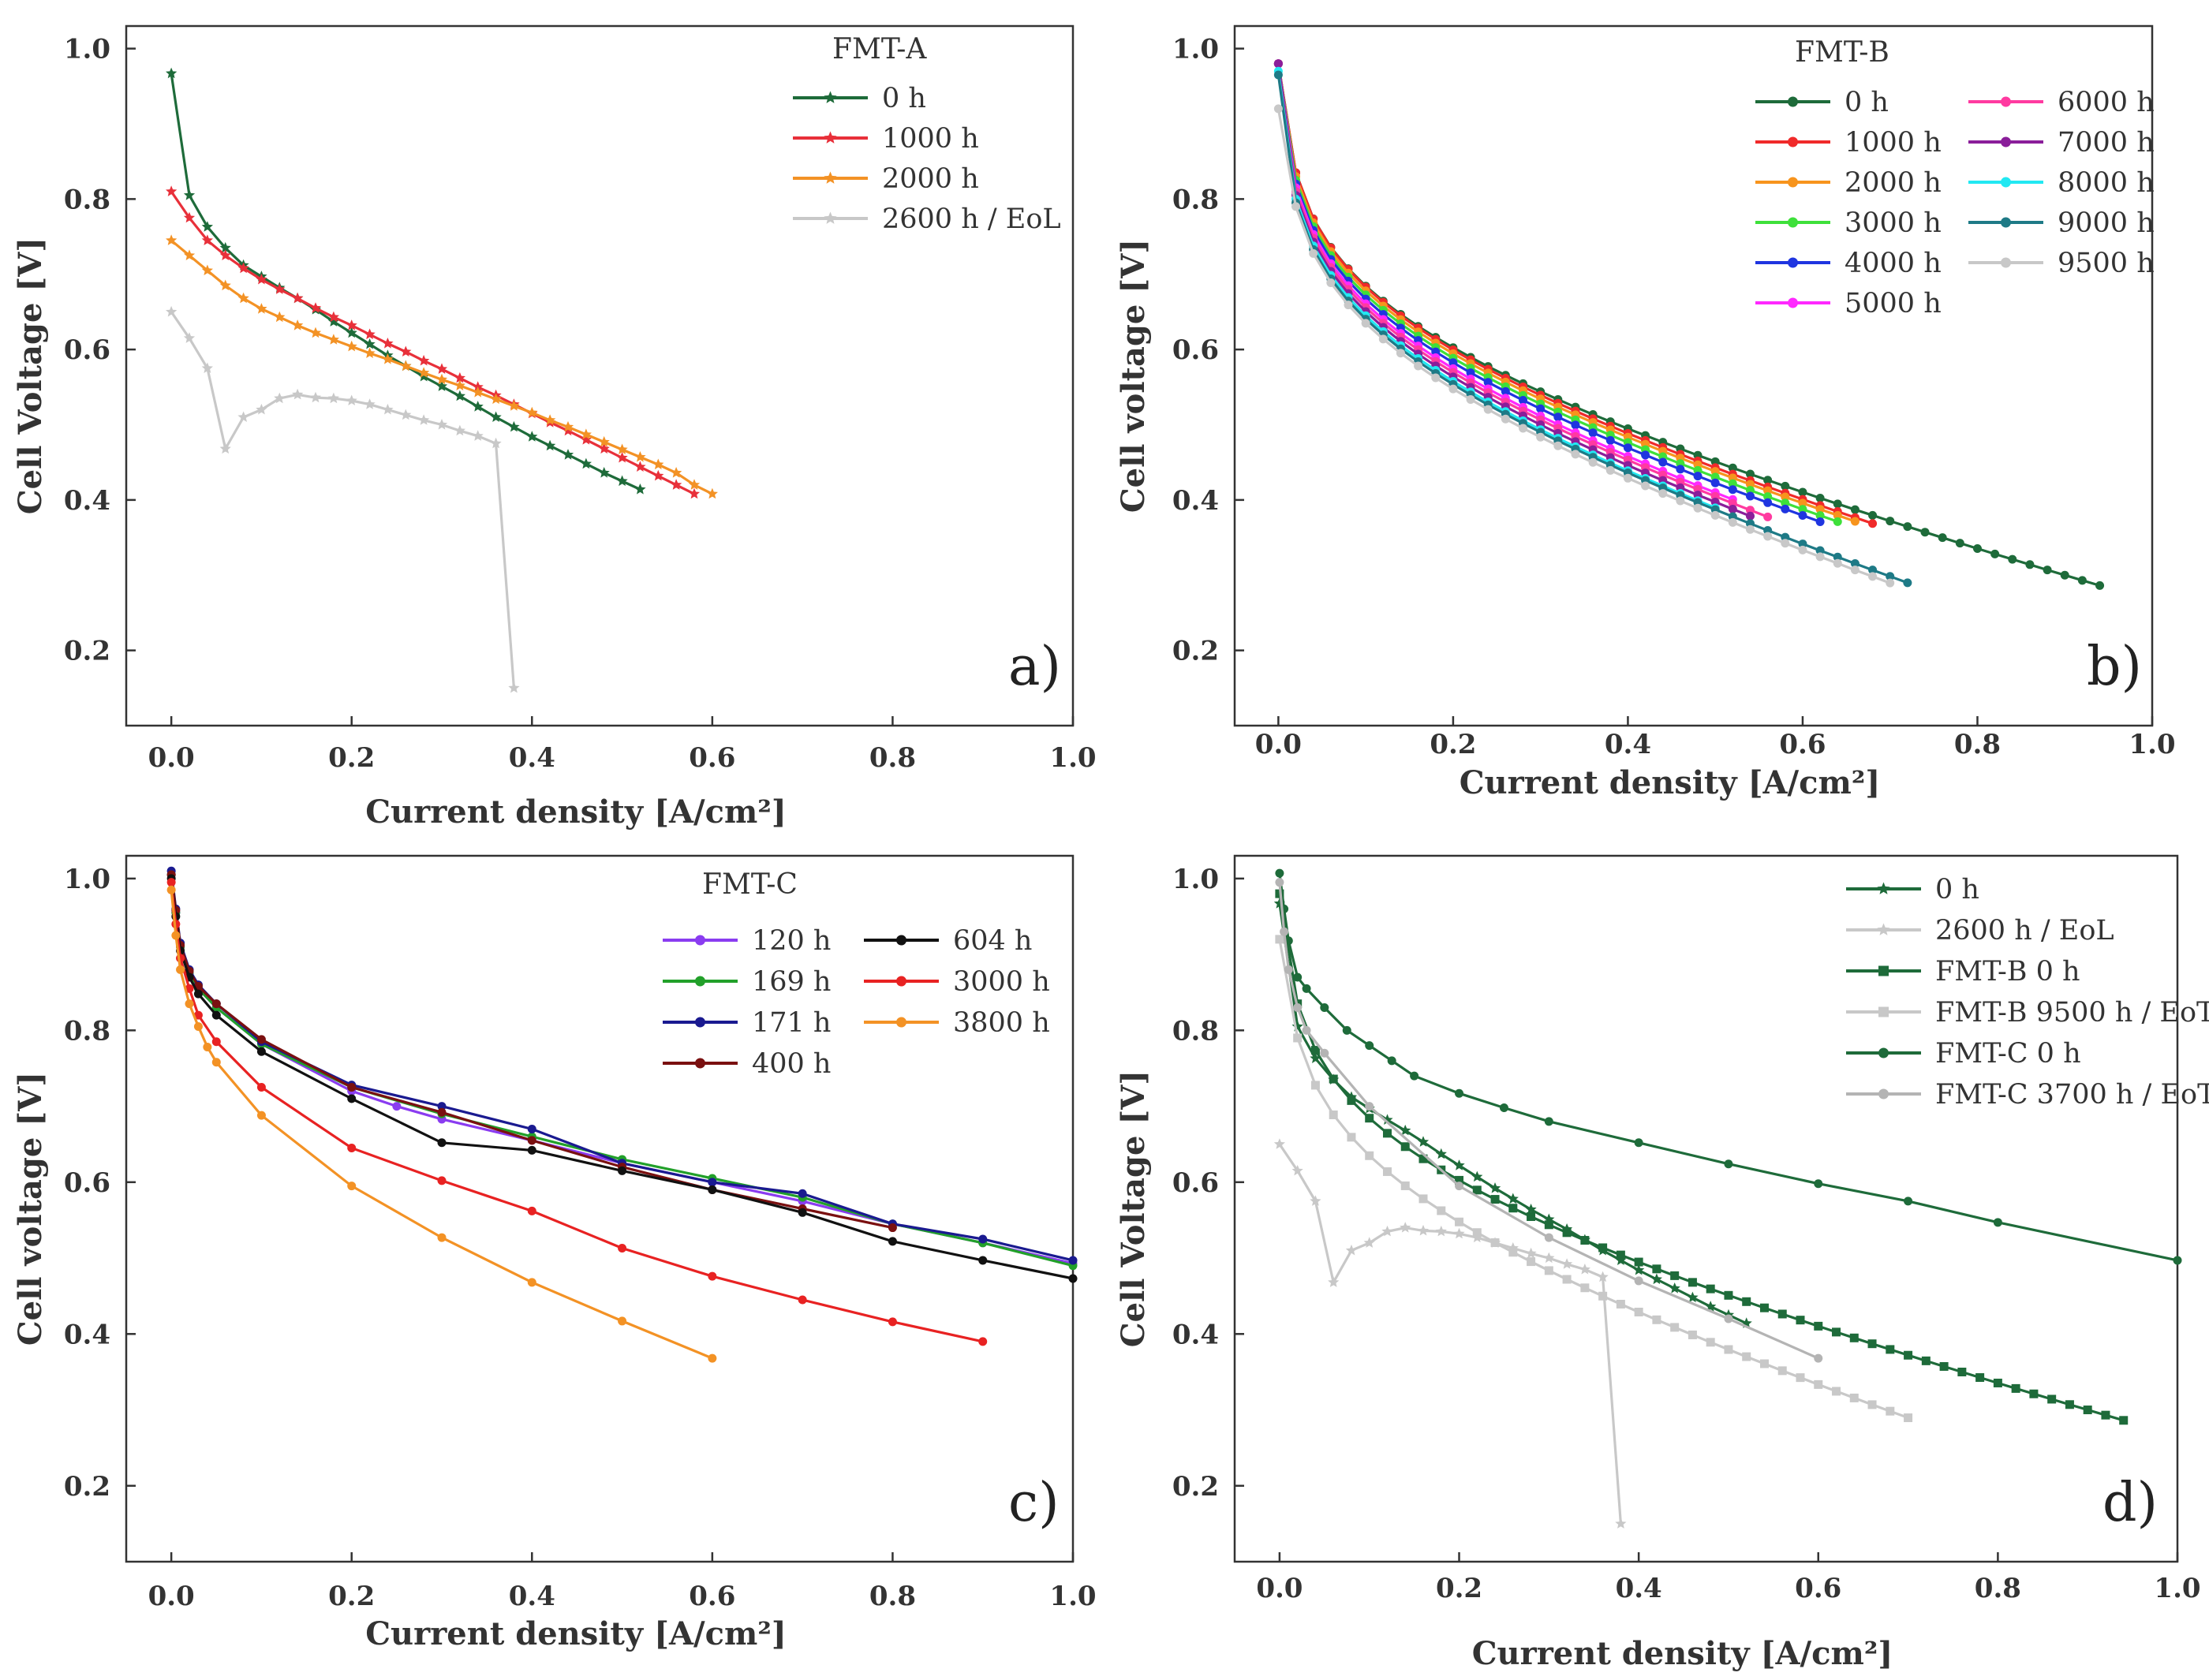  I want to click on series-9500-h, so click(1584, 346).